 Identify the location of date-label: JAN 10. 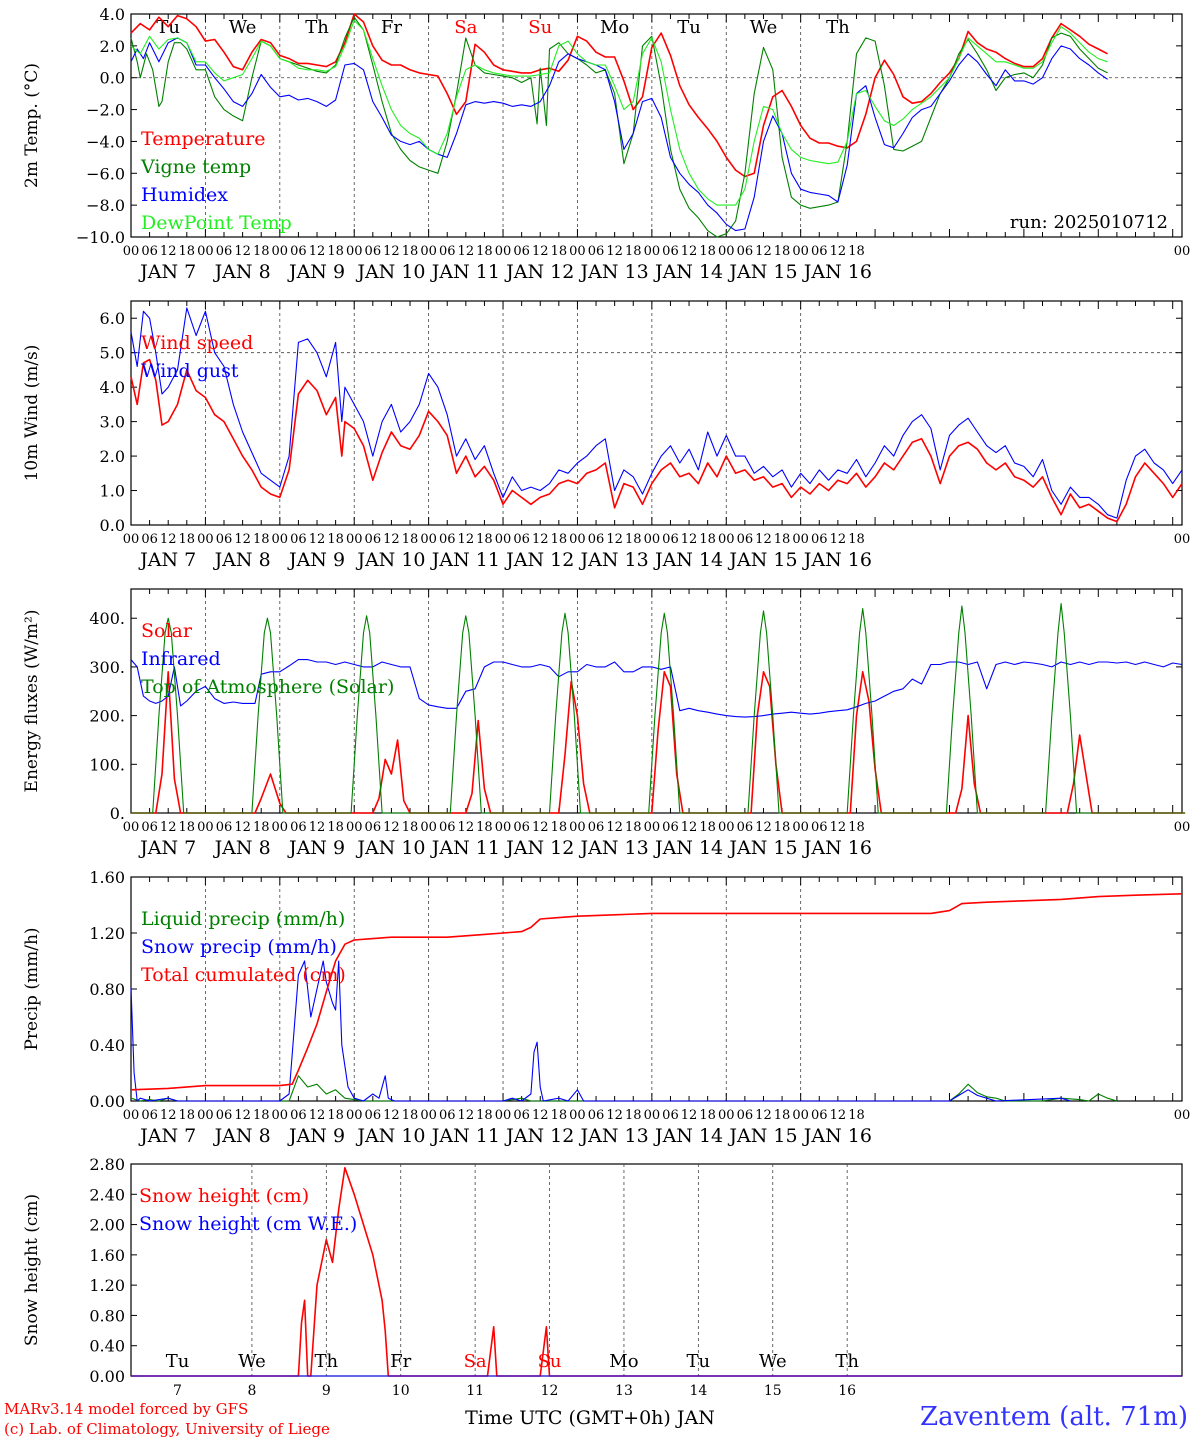
(390, 272).